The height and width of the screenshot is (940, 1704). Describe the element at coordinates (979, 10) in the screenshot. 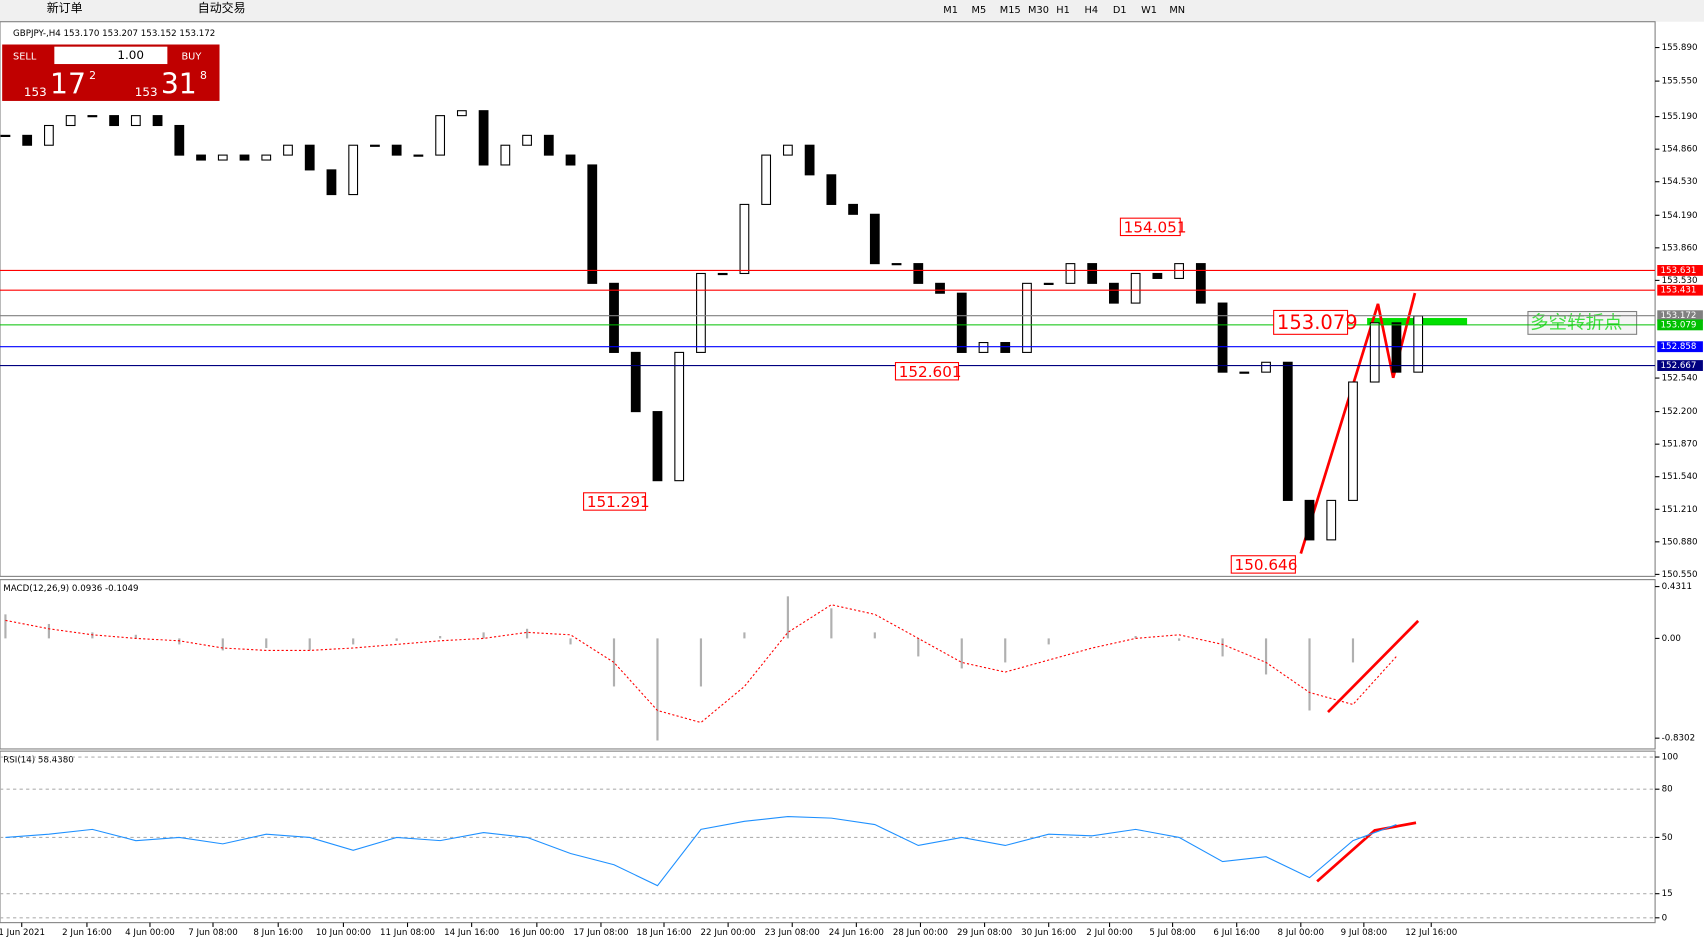

I see `timeframe-button: M5` at that location.